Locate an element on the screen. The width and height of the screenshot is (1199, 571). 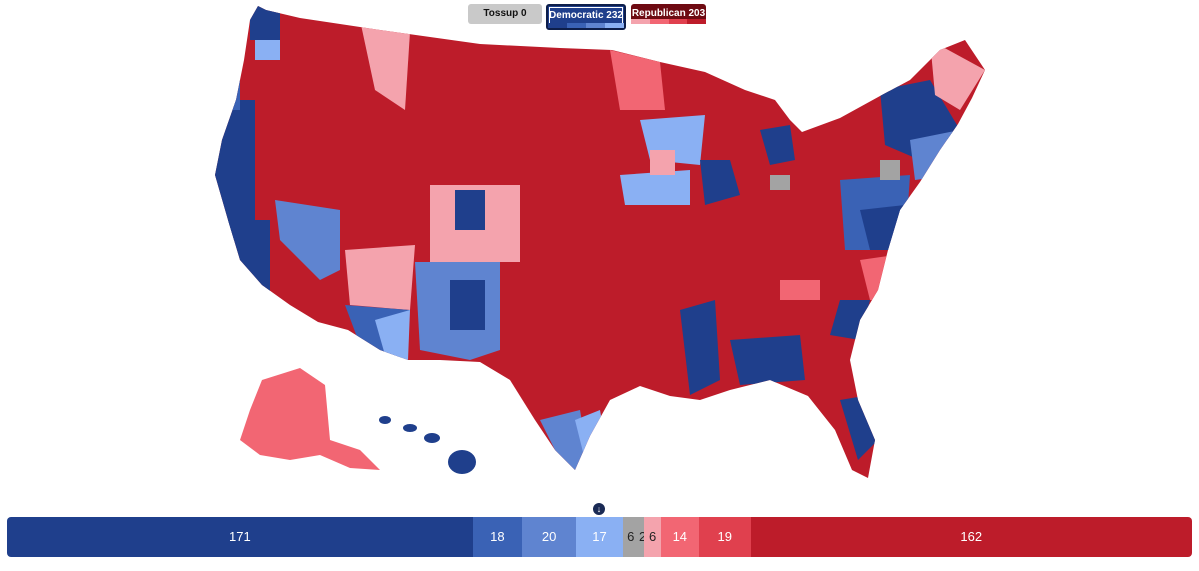
rating-segment-safe-rep: 162 is located at coordinates (971, 537).